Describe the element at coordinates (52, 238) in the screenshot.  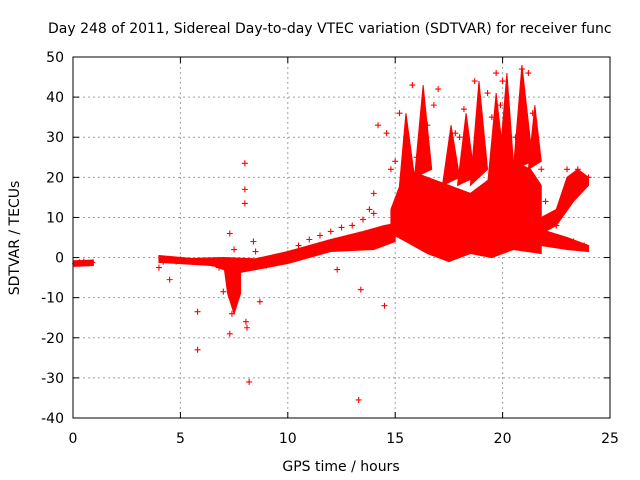
I see `y-tick-labels: 50 40 30 20 10 0 -10 -20 -30 -40` at that location.